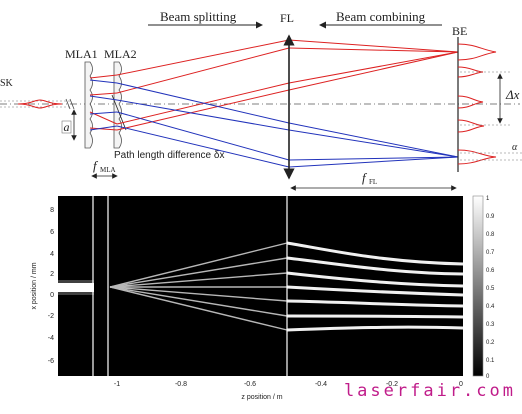 The height and width of the screenshot is (414, 522). Describe the element at coordinates (392, 384) in the screenshot. I see `x-tick: -0.2` at that location.